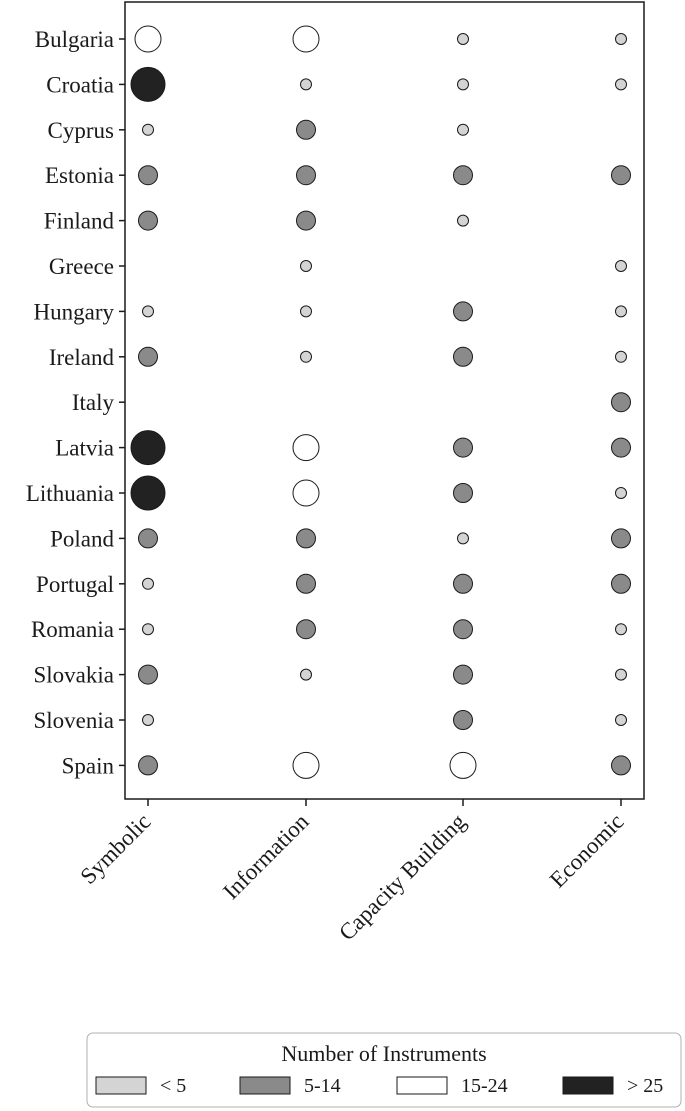 This screenshot has width=685, height=1111. I want to click on x-tick-label-capacity-building: Capacity Building, so click(402, 877).